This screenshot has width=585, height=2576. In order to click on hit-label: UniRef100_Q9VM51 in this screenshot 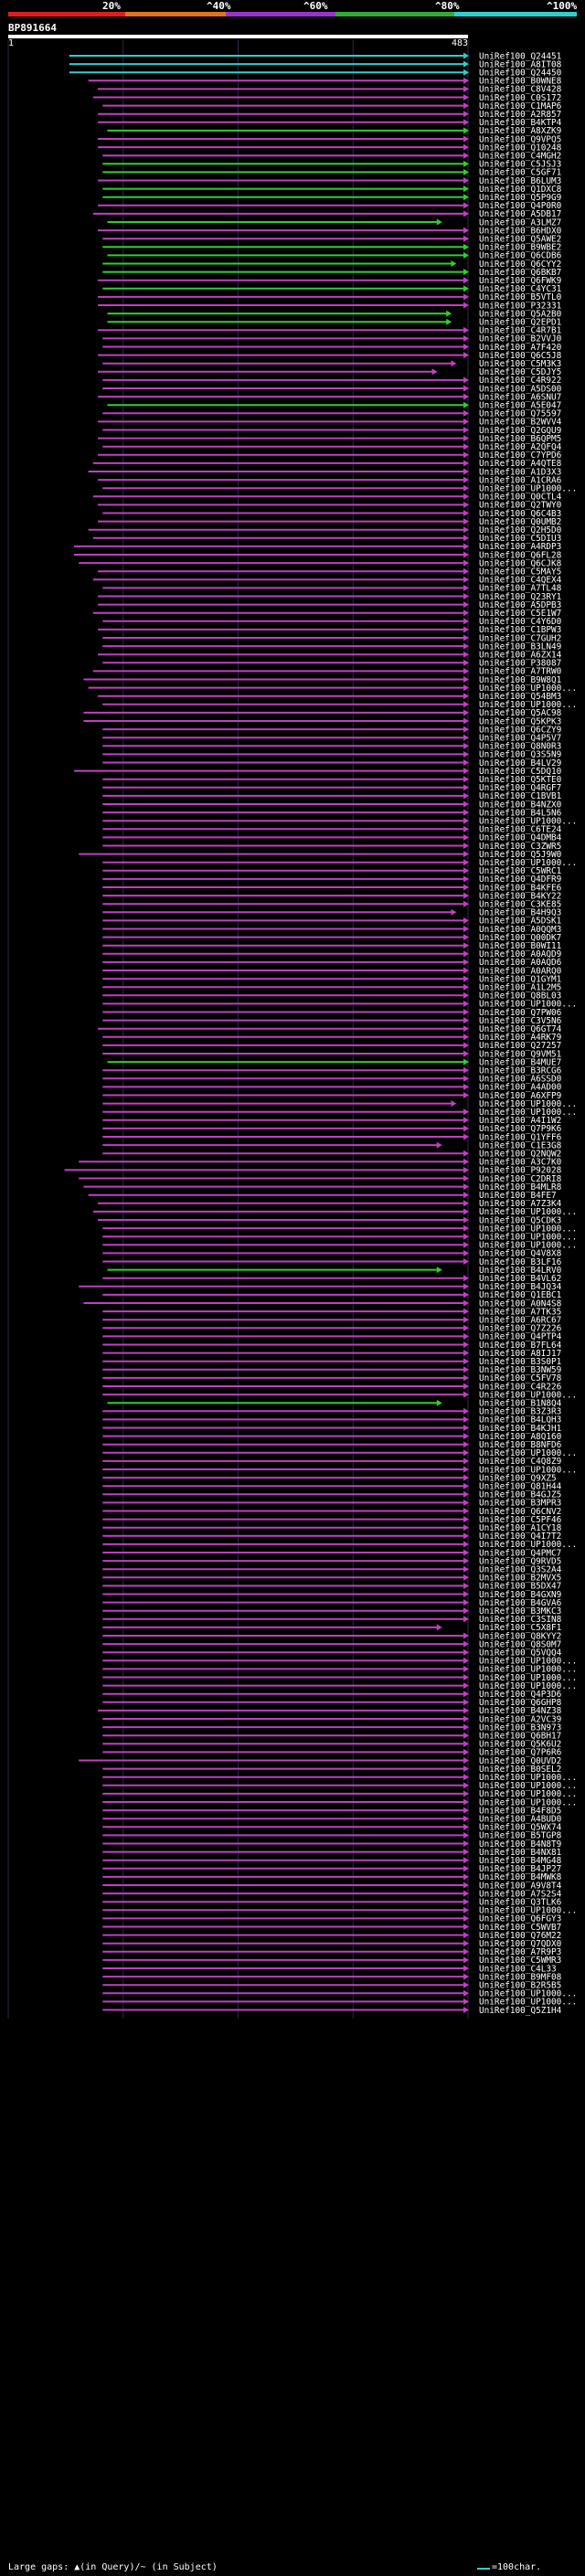, I will do `click(520, 1054)`.